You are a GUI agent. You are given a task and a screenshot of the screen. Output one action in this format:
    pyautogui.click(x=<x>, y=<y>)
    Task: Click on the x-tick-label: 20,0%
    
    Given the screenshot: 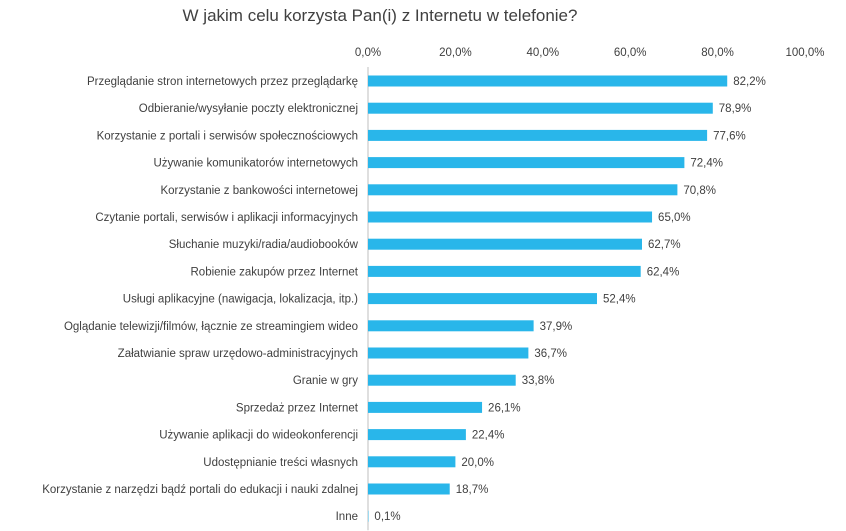 What is the action you would take?
    pyautogui.click(x=455, y=53)
    